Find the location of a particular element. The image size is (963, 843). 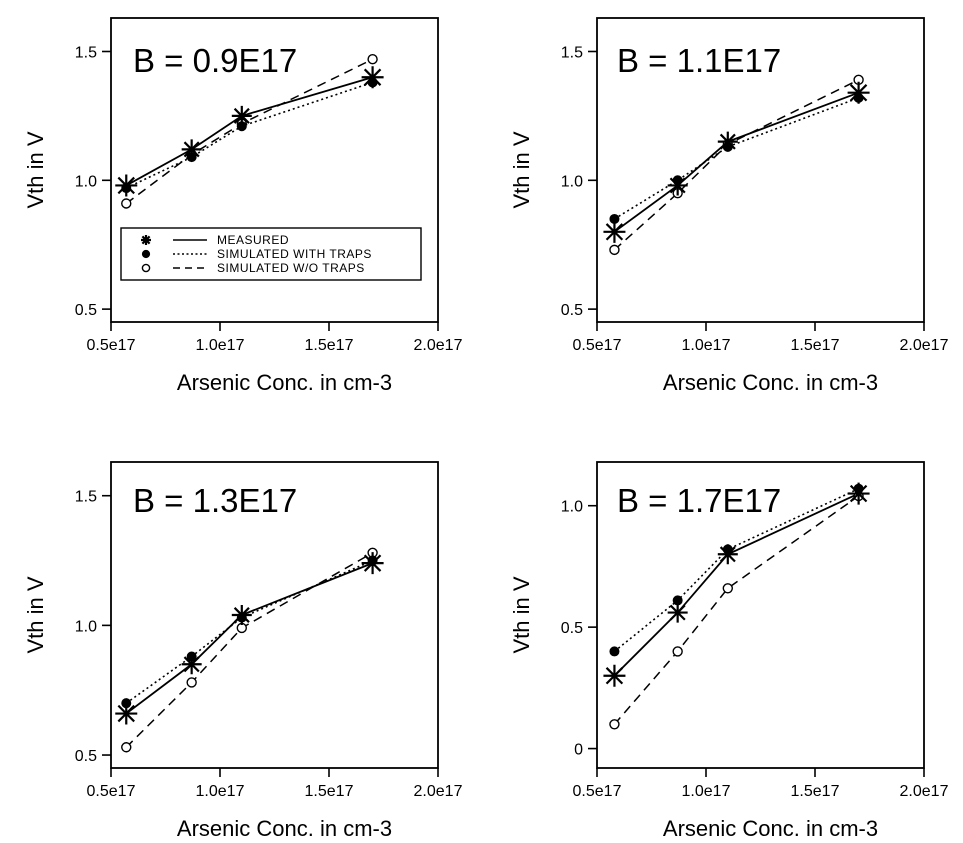

legend-with-traps-marker is located at coordinates (146, 254).